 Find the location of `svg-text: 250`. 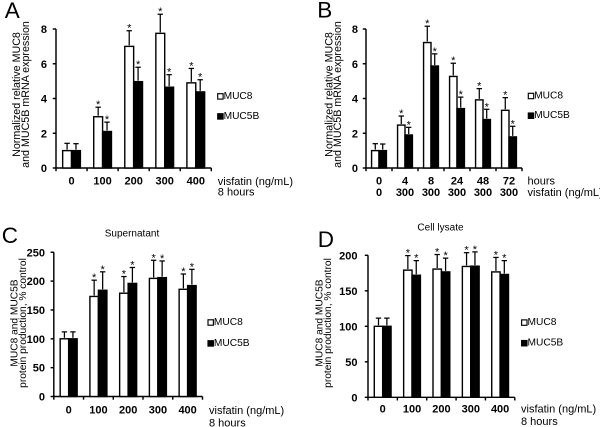

svg-text: 250 is located at coordinates (36, 253).